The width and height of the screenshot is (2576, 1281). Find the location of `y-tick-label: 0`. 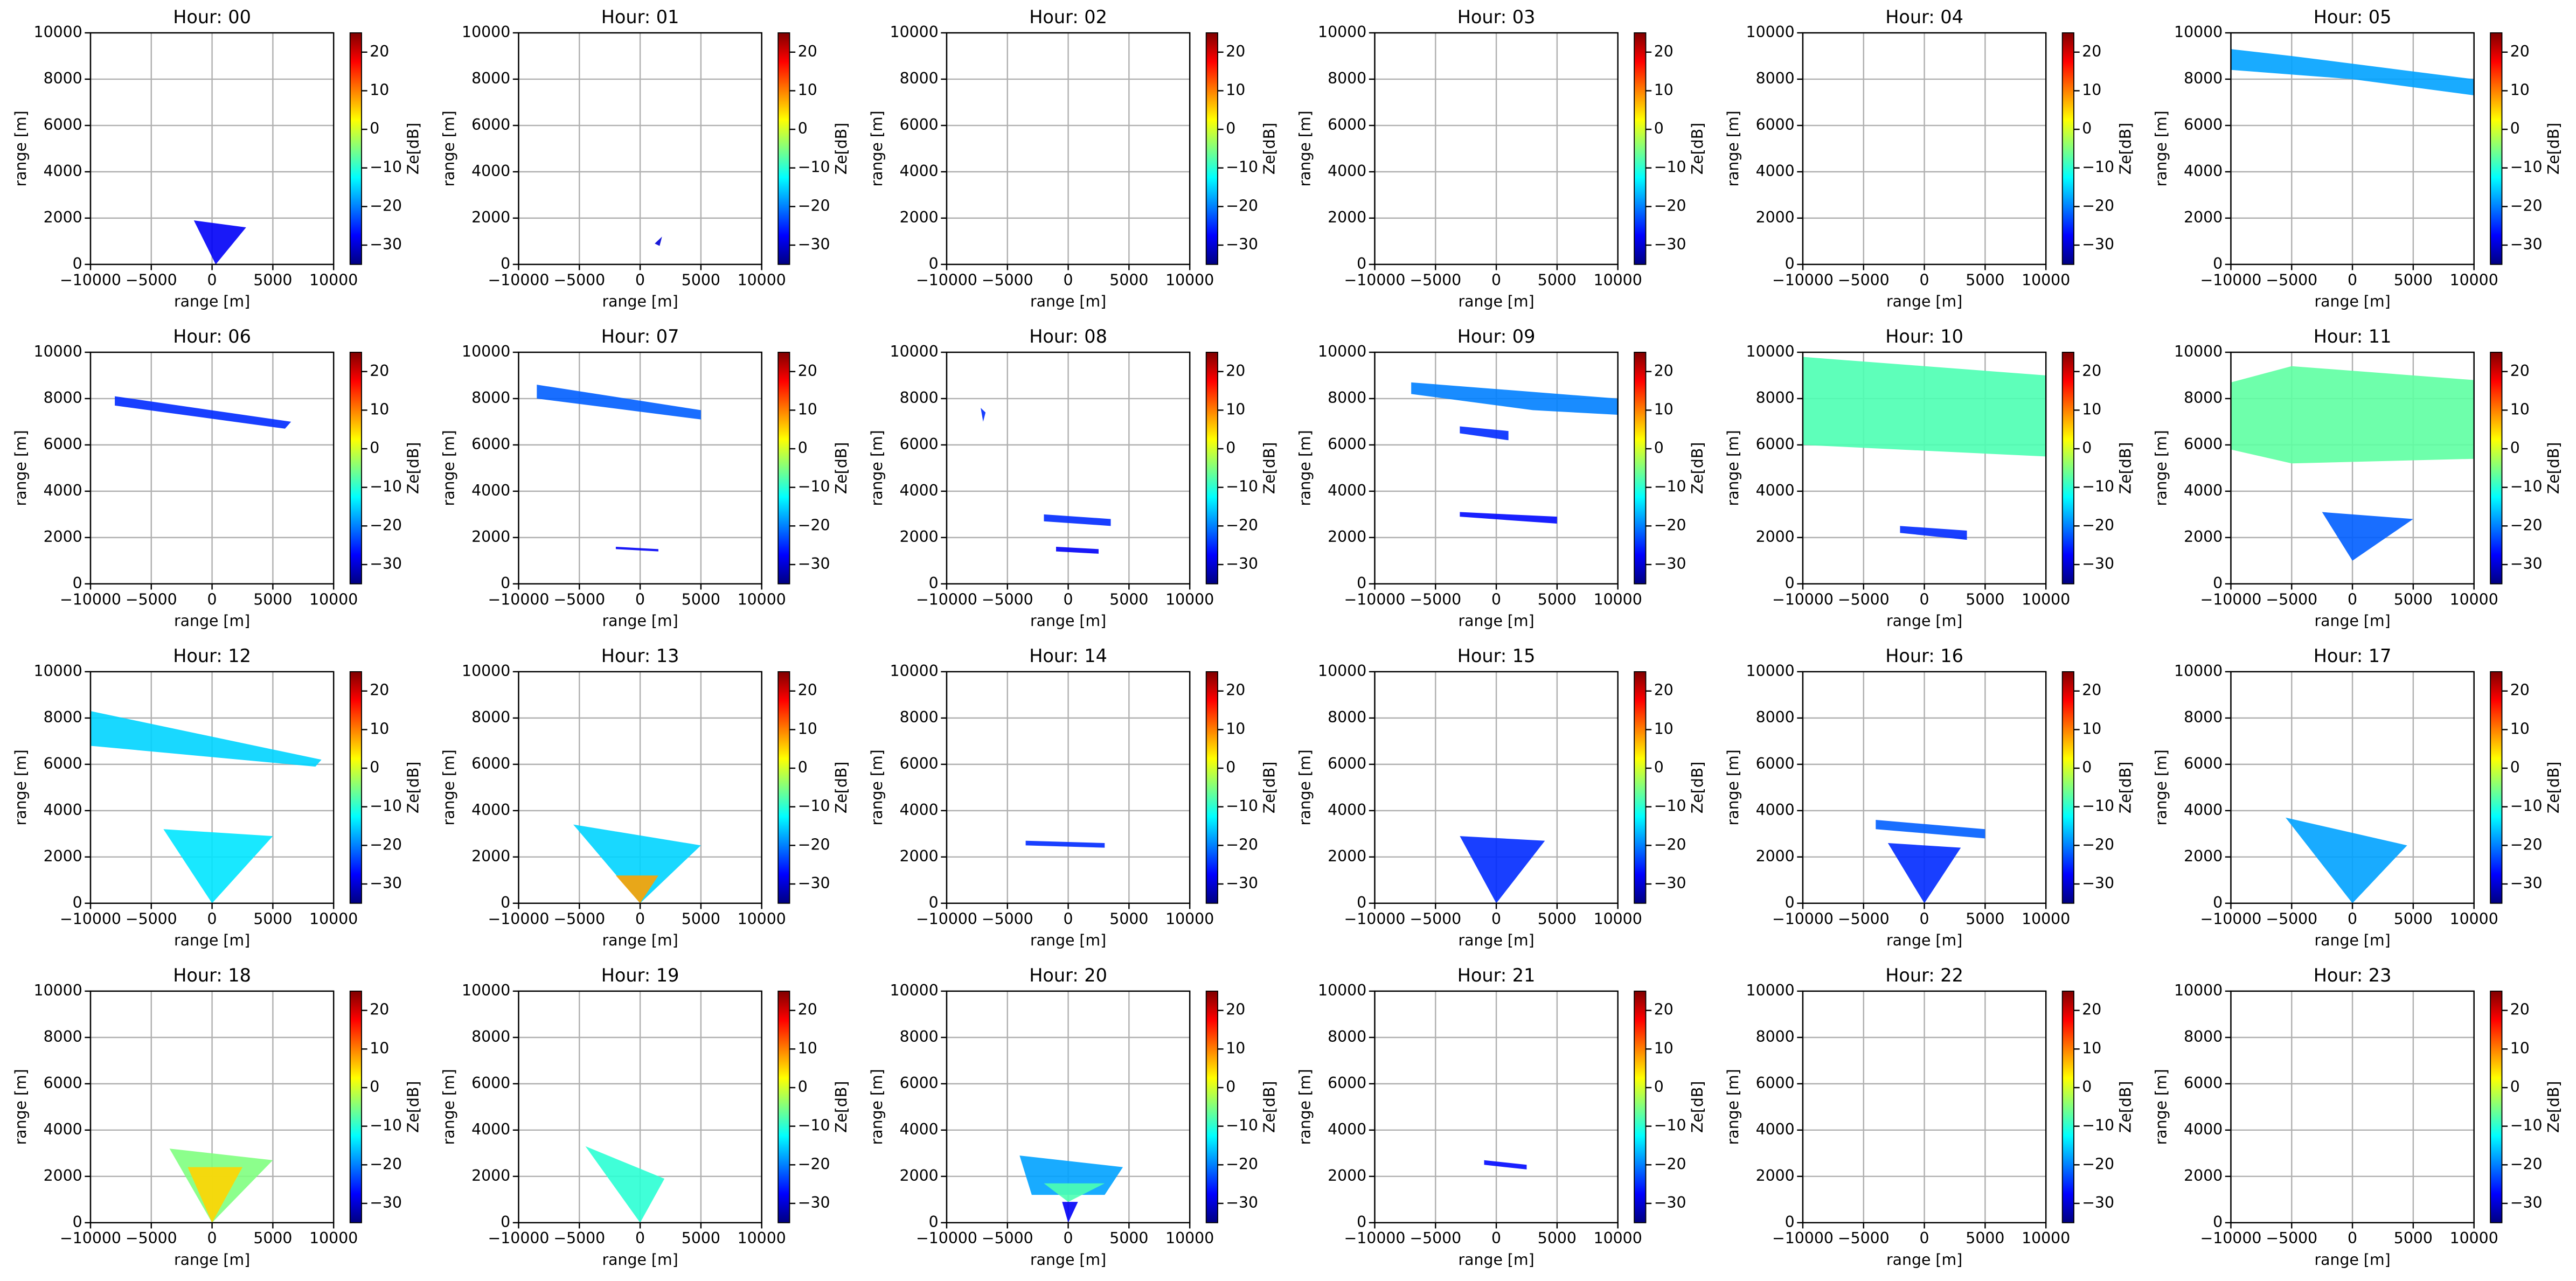

y-tick-label: 0 is located at coordinates (2218, 902).